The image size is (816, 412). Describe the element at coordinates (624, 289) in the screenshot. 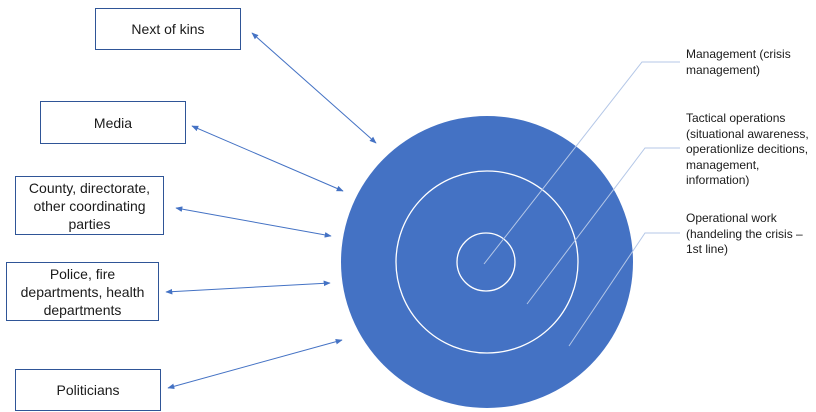

I see `operational-leader-line` at that location.